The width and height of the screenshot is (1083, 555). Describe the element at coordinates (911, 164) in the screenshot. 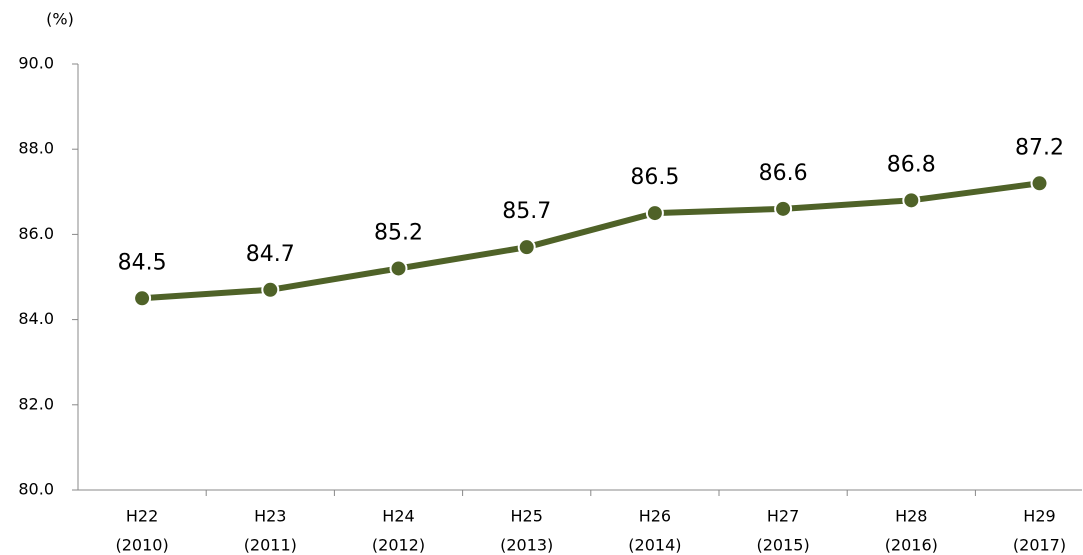

I see `data-label: 86.8` at that location.